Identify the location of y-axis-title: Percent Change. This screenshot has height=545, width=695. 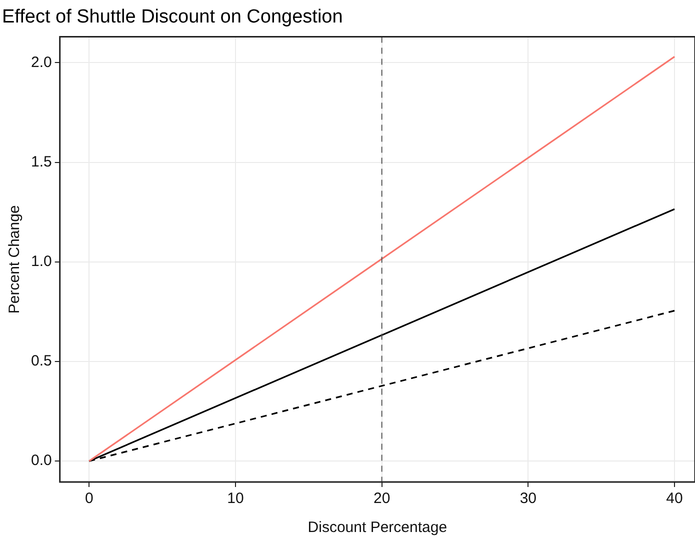
(15, 259).